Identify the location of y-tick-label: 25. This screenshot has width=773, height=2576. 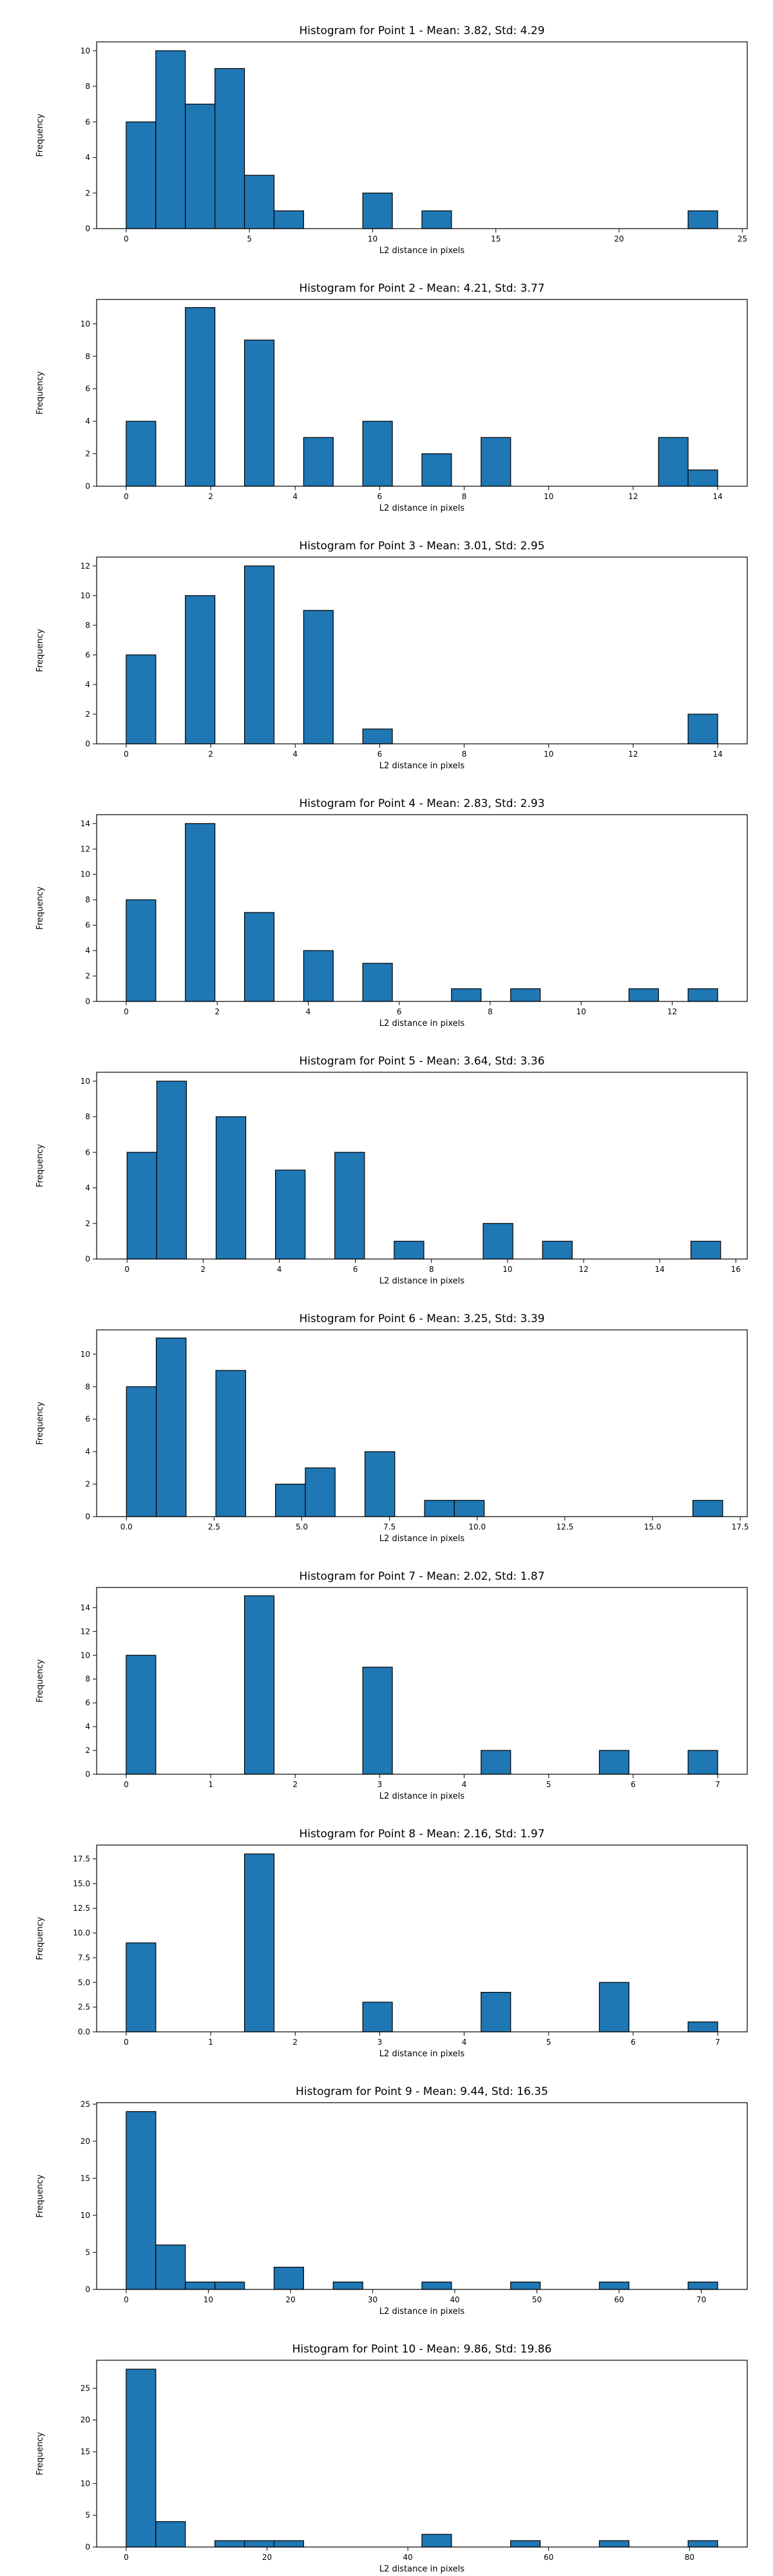
(86, 2103).